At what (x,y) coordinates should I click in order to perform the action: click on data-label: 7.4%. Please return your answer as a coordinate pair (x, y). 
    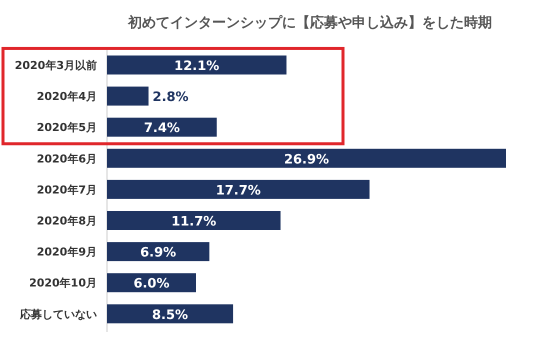
    Looking at the image, I should click on (162, 128).